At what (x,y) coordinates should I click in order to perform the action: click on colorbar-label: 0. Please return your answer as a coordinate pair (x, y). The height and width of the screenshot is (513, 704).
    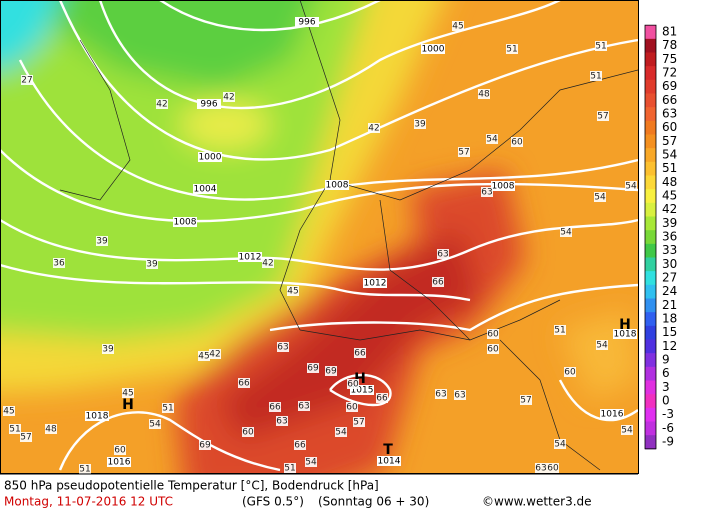
    Looking at the image, I should click on (666, 401).